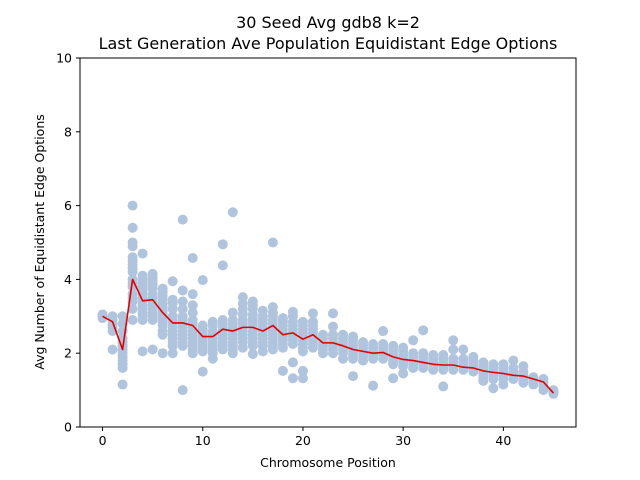  What do you see at coordinates (203, 440) in the screenshot?
I see `x-tick-label: 10` at bounding box center [203, 440].